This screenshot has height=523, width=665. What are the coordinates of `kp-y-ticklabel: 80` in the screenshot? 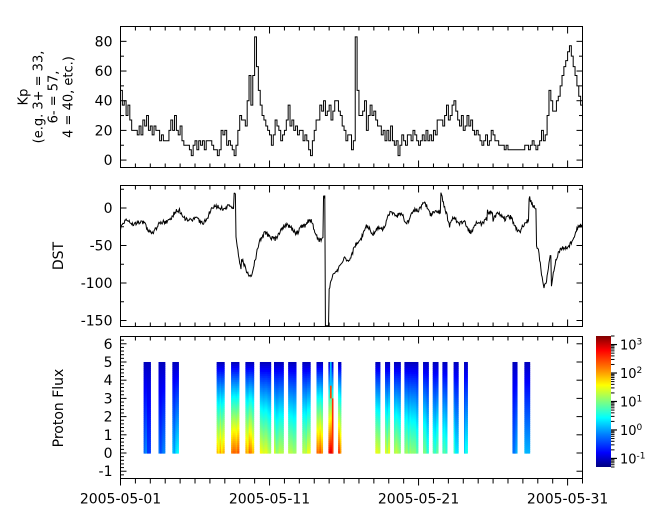 It's located at (104, 42).